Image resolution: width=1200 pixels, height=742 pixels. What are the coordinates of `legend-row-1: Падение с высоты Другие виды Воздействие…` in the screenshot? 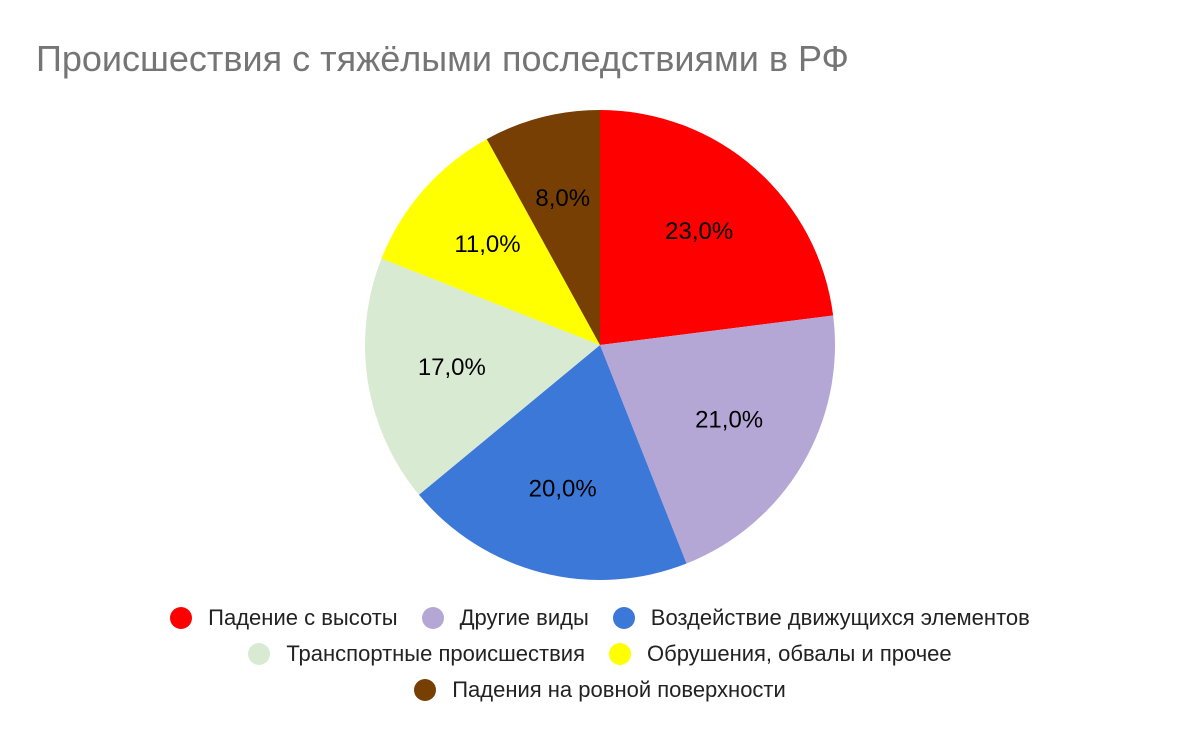 It's located at (600, 618).